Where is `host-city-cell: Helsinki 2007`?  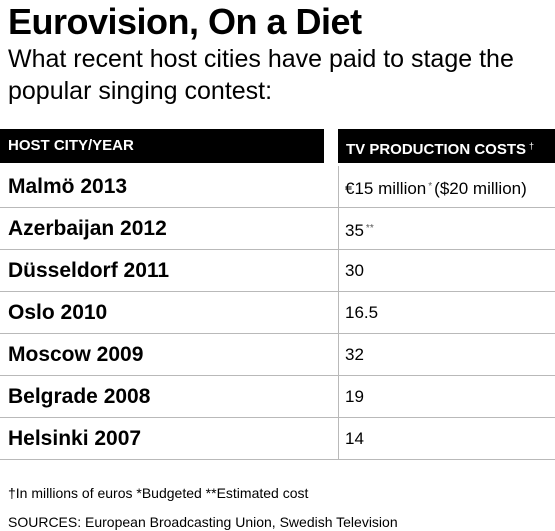
host-city-cell: Helsinki 2007 is located at coordinates (75, 438).